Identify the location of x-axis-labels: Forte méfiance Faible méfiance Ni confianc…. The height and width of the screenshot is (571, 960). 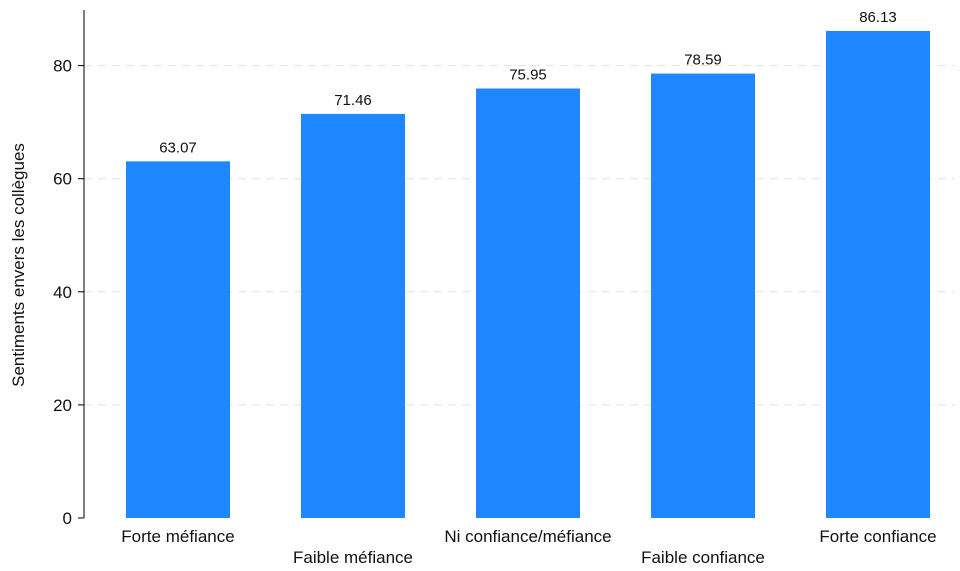
(528, 547).